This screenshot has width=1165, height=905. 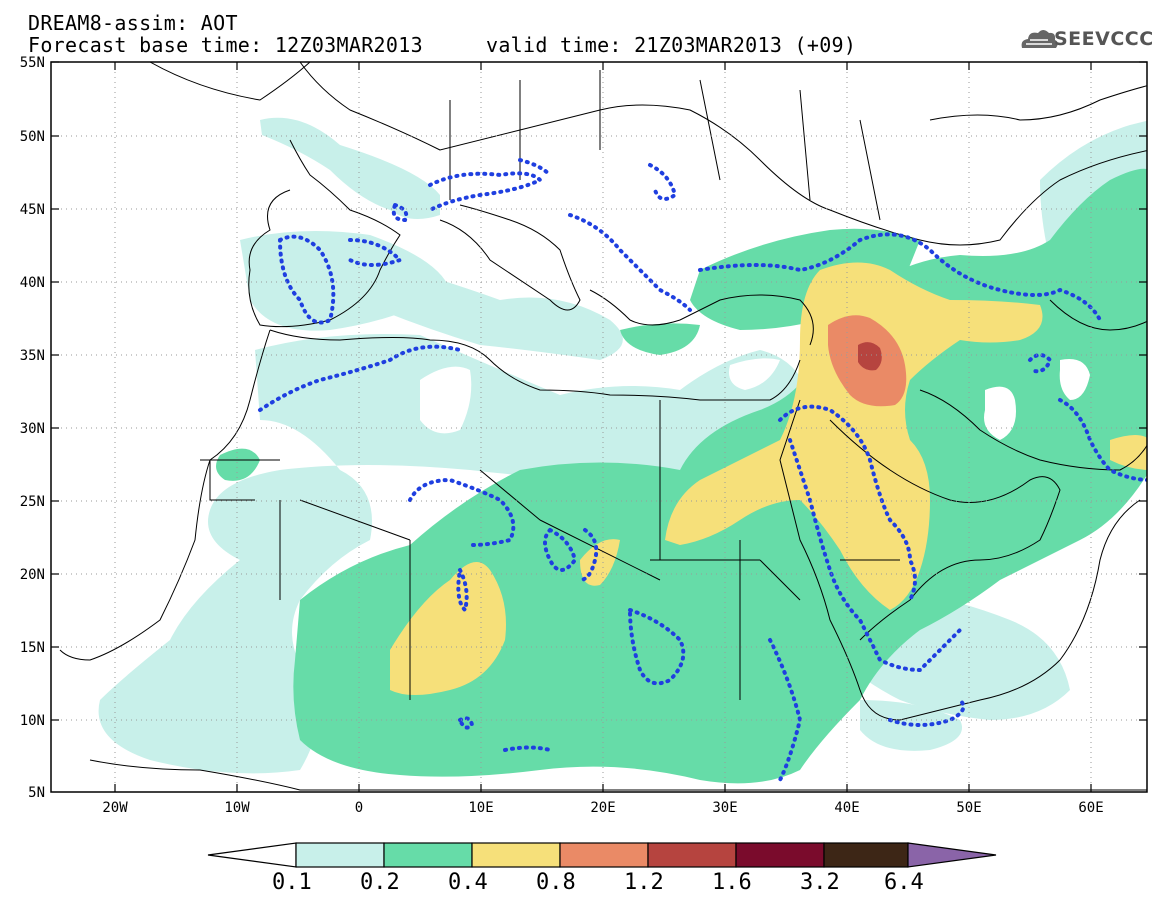 What do you see at coordinates (359, 808) in the screenshot?
I see `lon-label: 0` at bounding box center [359, 808].